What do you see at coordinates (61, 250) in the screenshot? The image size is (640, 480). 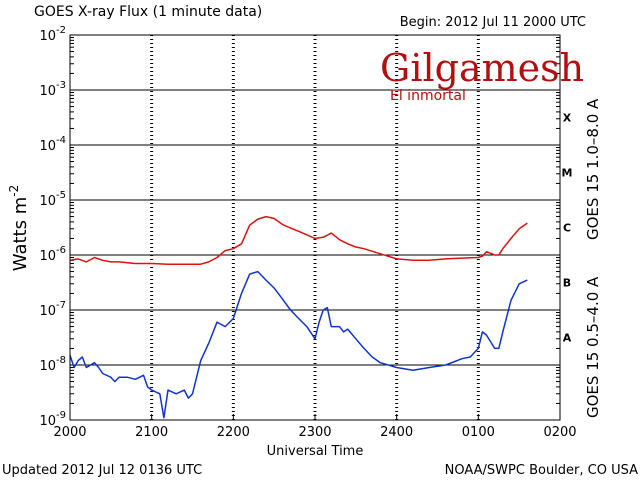 I see `y-tick-exponent: -6` at bounding box center [61, 250].